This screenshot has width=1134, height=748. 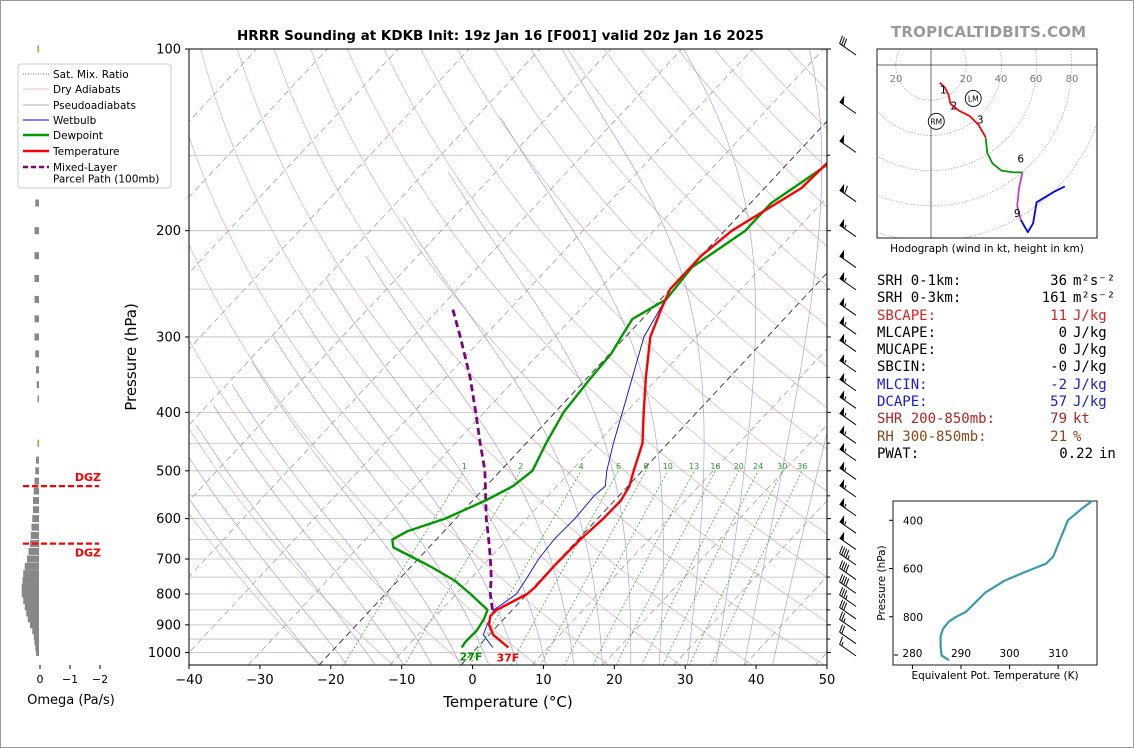 What do you see at coordinates (472, 459) in the screenshot?
I see `parcel-path-line` at bounding box center [472, 459].